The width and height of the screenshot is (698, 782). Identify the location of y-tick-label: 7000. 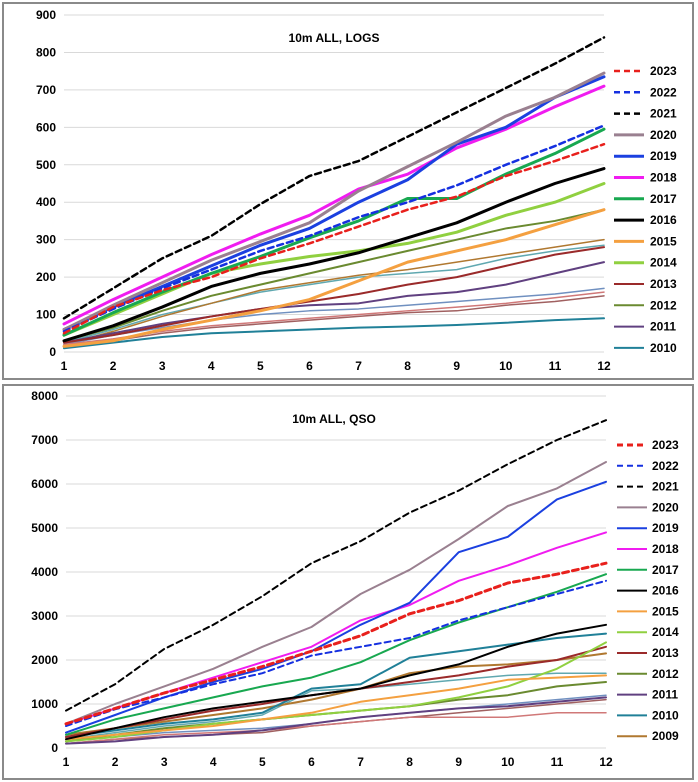
(44, 440).